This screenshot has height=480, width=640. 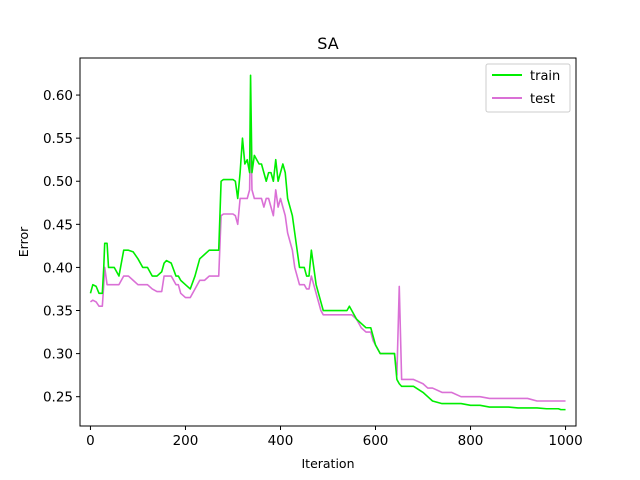 I want to click on chart-title: SA, so click(x=327, y=43).